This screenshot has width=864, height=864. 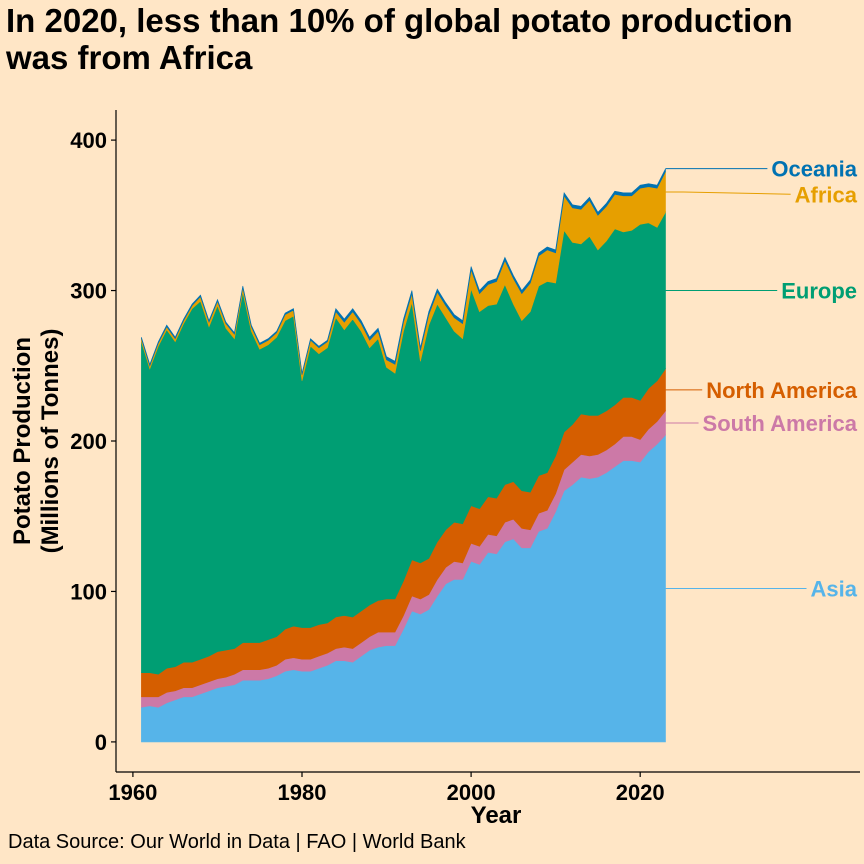 I want to click on x-axis-title: Year, so click(x=496, y=815).